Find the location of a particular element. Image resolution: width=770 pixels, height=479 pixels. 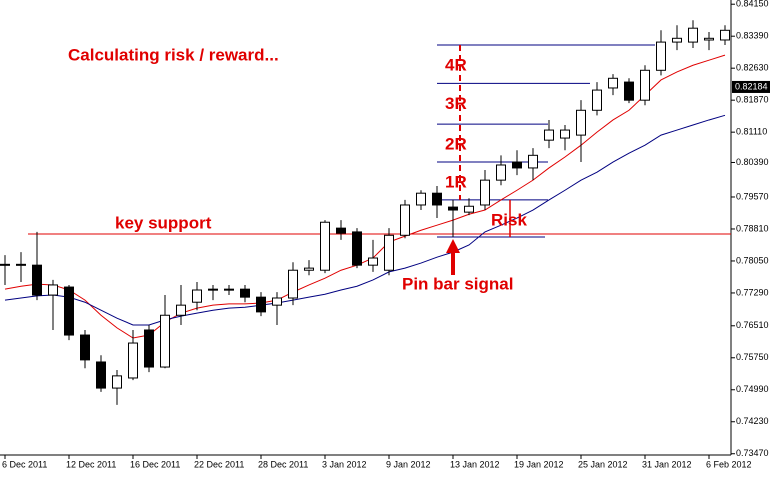

last-price-box is located at coordinates (751, 86).